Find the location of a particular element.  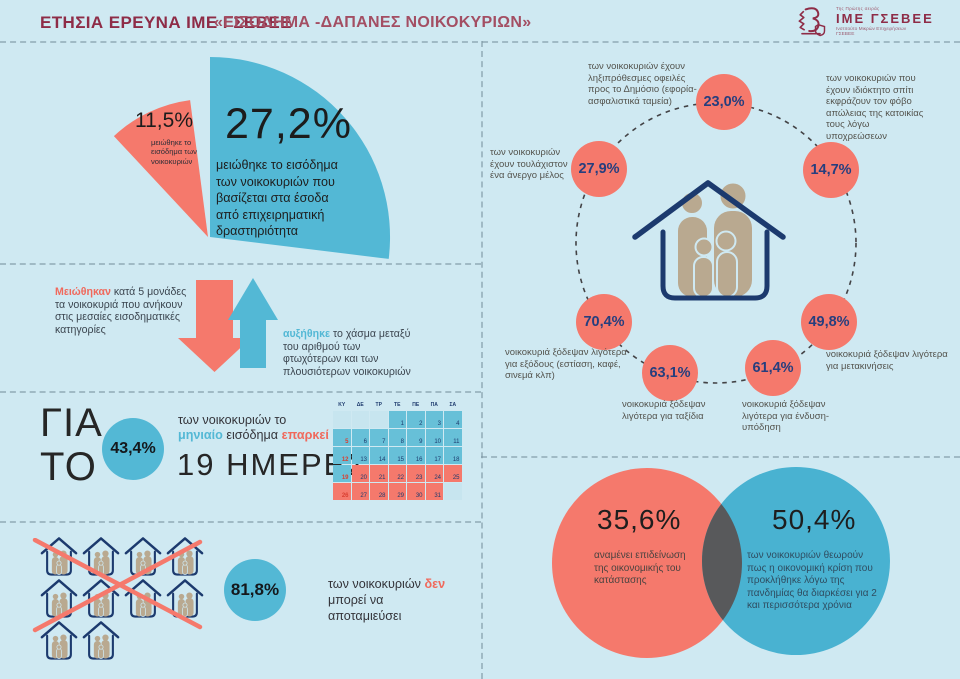

page-title: ΕΤΗΣΙΑ ΕΡΕΥΝΑ ΙΜΕ ΓΣΕΒΕΕ is located at coordinates (166, 22).